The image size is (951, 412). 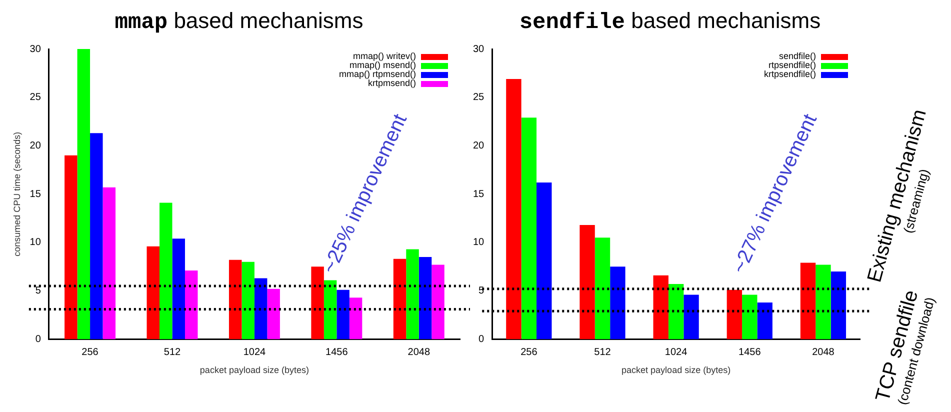 I want to click on chart-title: sendfile based mechanisms, so click(x=670, y=22).